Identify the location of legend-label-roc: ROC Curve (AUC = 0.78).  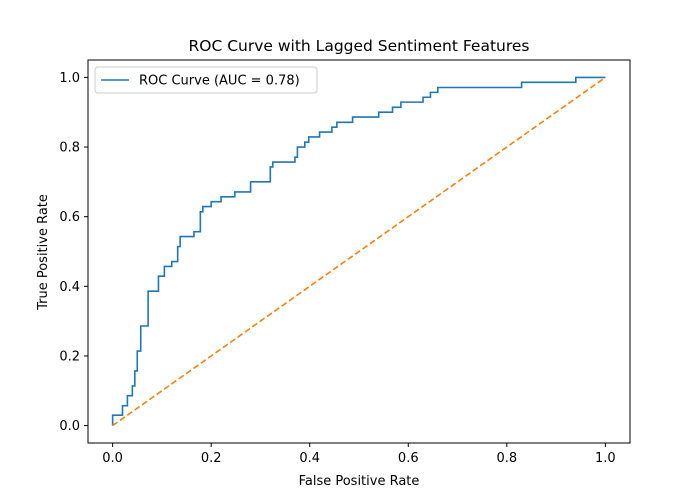
(219, 81).